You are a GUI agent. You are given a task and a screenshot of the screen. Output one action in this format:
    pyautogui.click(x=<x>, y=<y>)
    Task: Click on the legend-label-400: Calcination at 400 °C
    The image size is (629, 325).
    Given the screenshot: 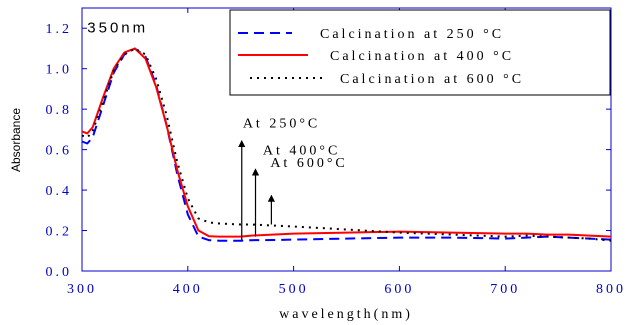 What is the action you would take?
    pyautogui.click(x=422, y=56)
    